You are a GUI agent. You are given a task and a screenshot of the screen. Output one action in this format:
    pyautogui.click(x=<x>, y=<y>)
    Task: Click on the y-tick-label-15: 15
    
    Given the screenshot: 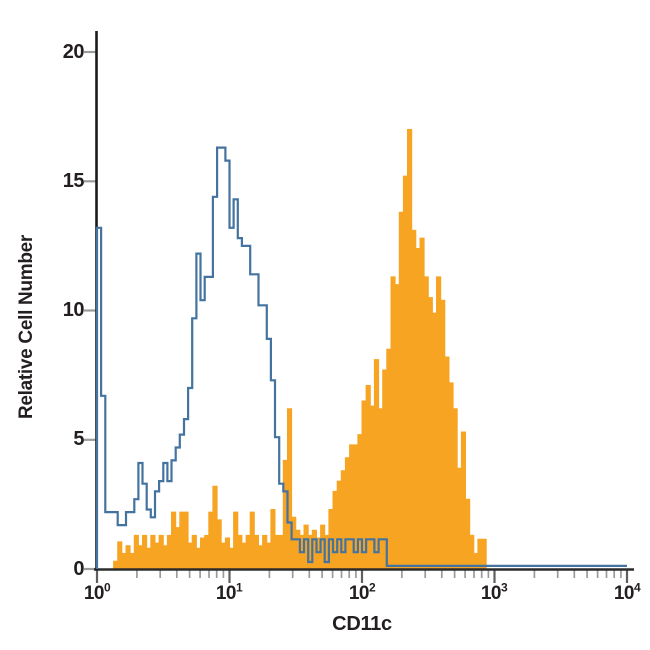 What is the action you would take?
    pyautogui.click(x=73, y=181)
    